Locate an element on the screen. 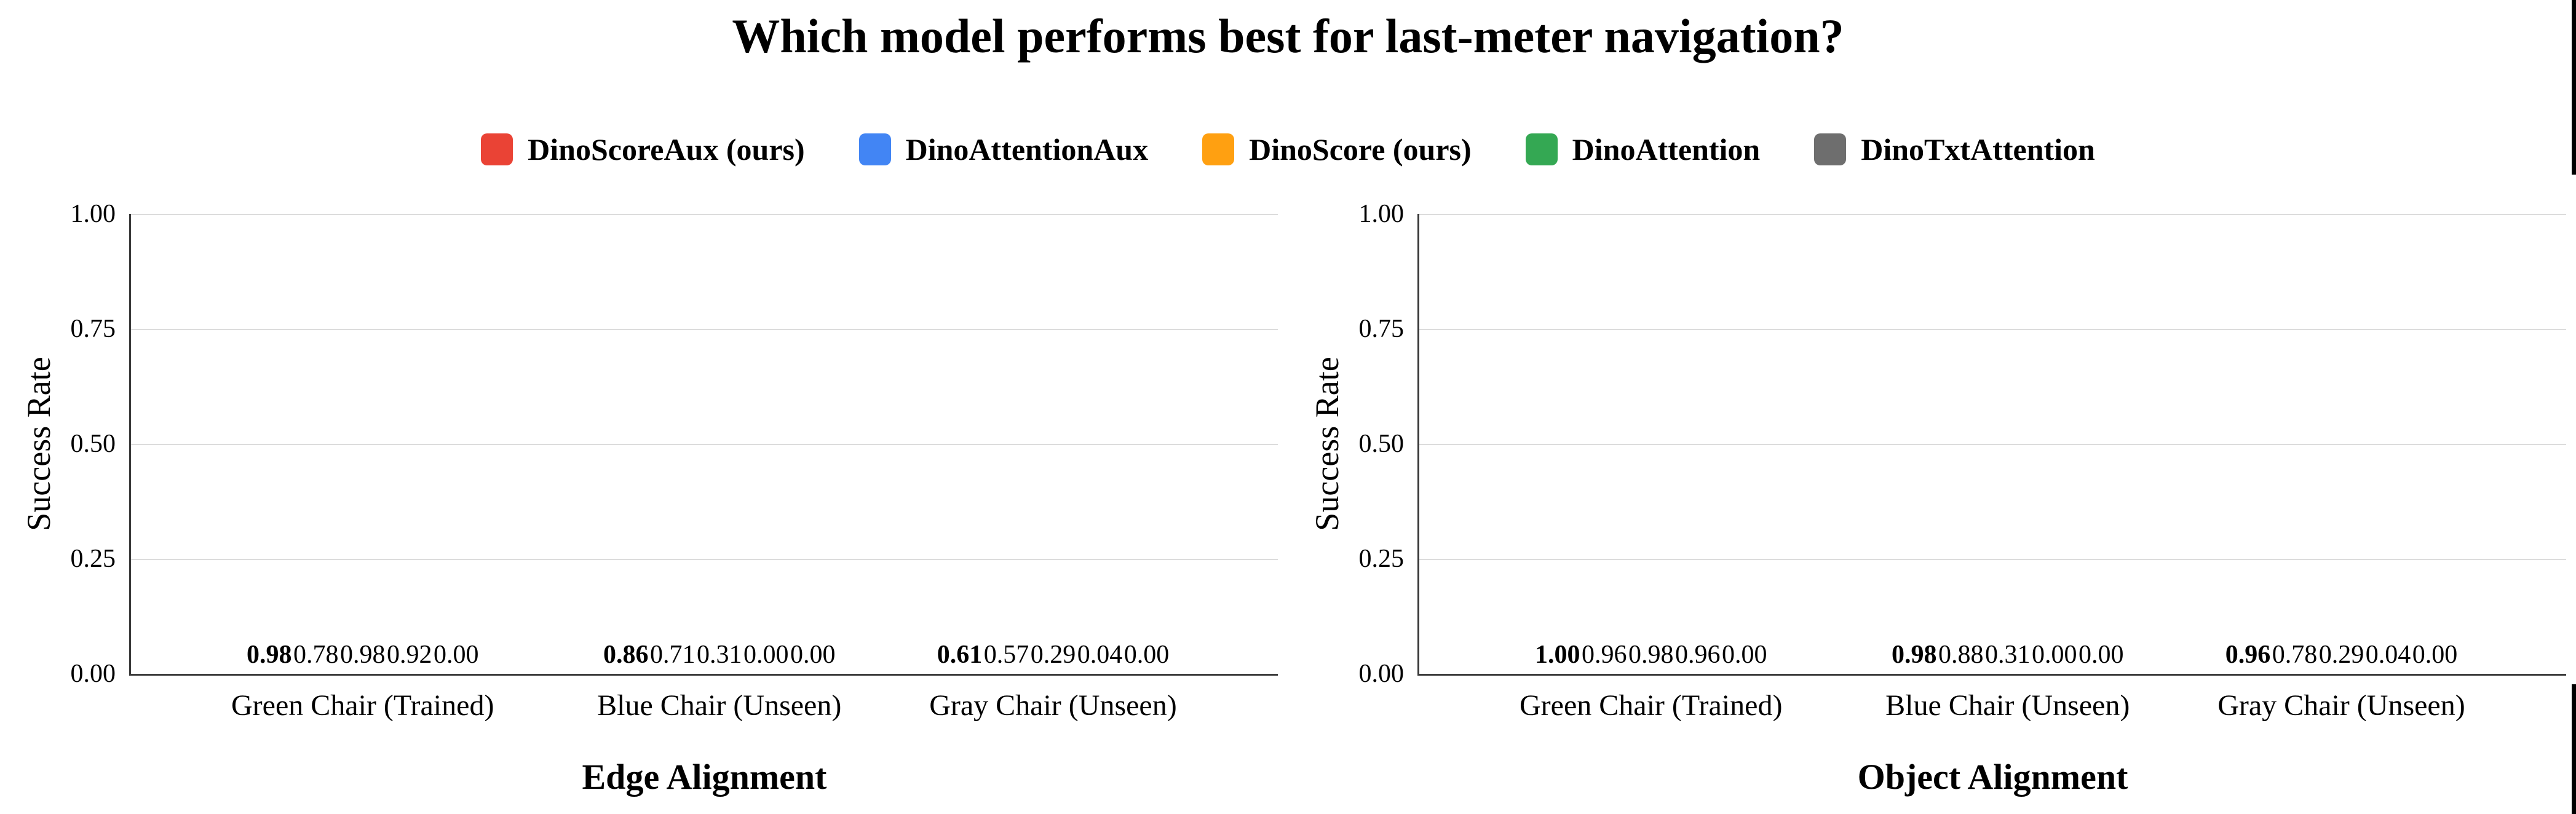  bar-group: 0.96 0.78 0.29 0.04 0.00 is located at coordinates (2341, 658).